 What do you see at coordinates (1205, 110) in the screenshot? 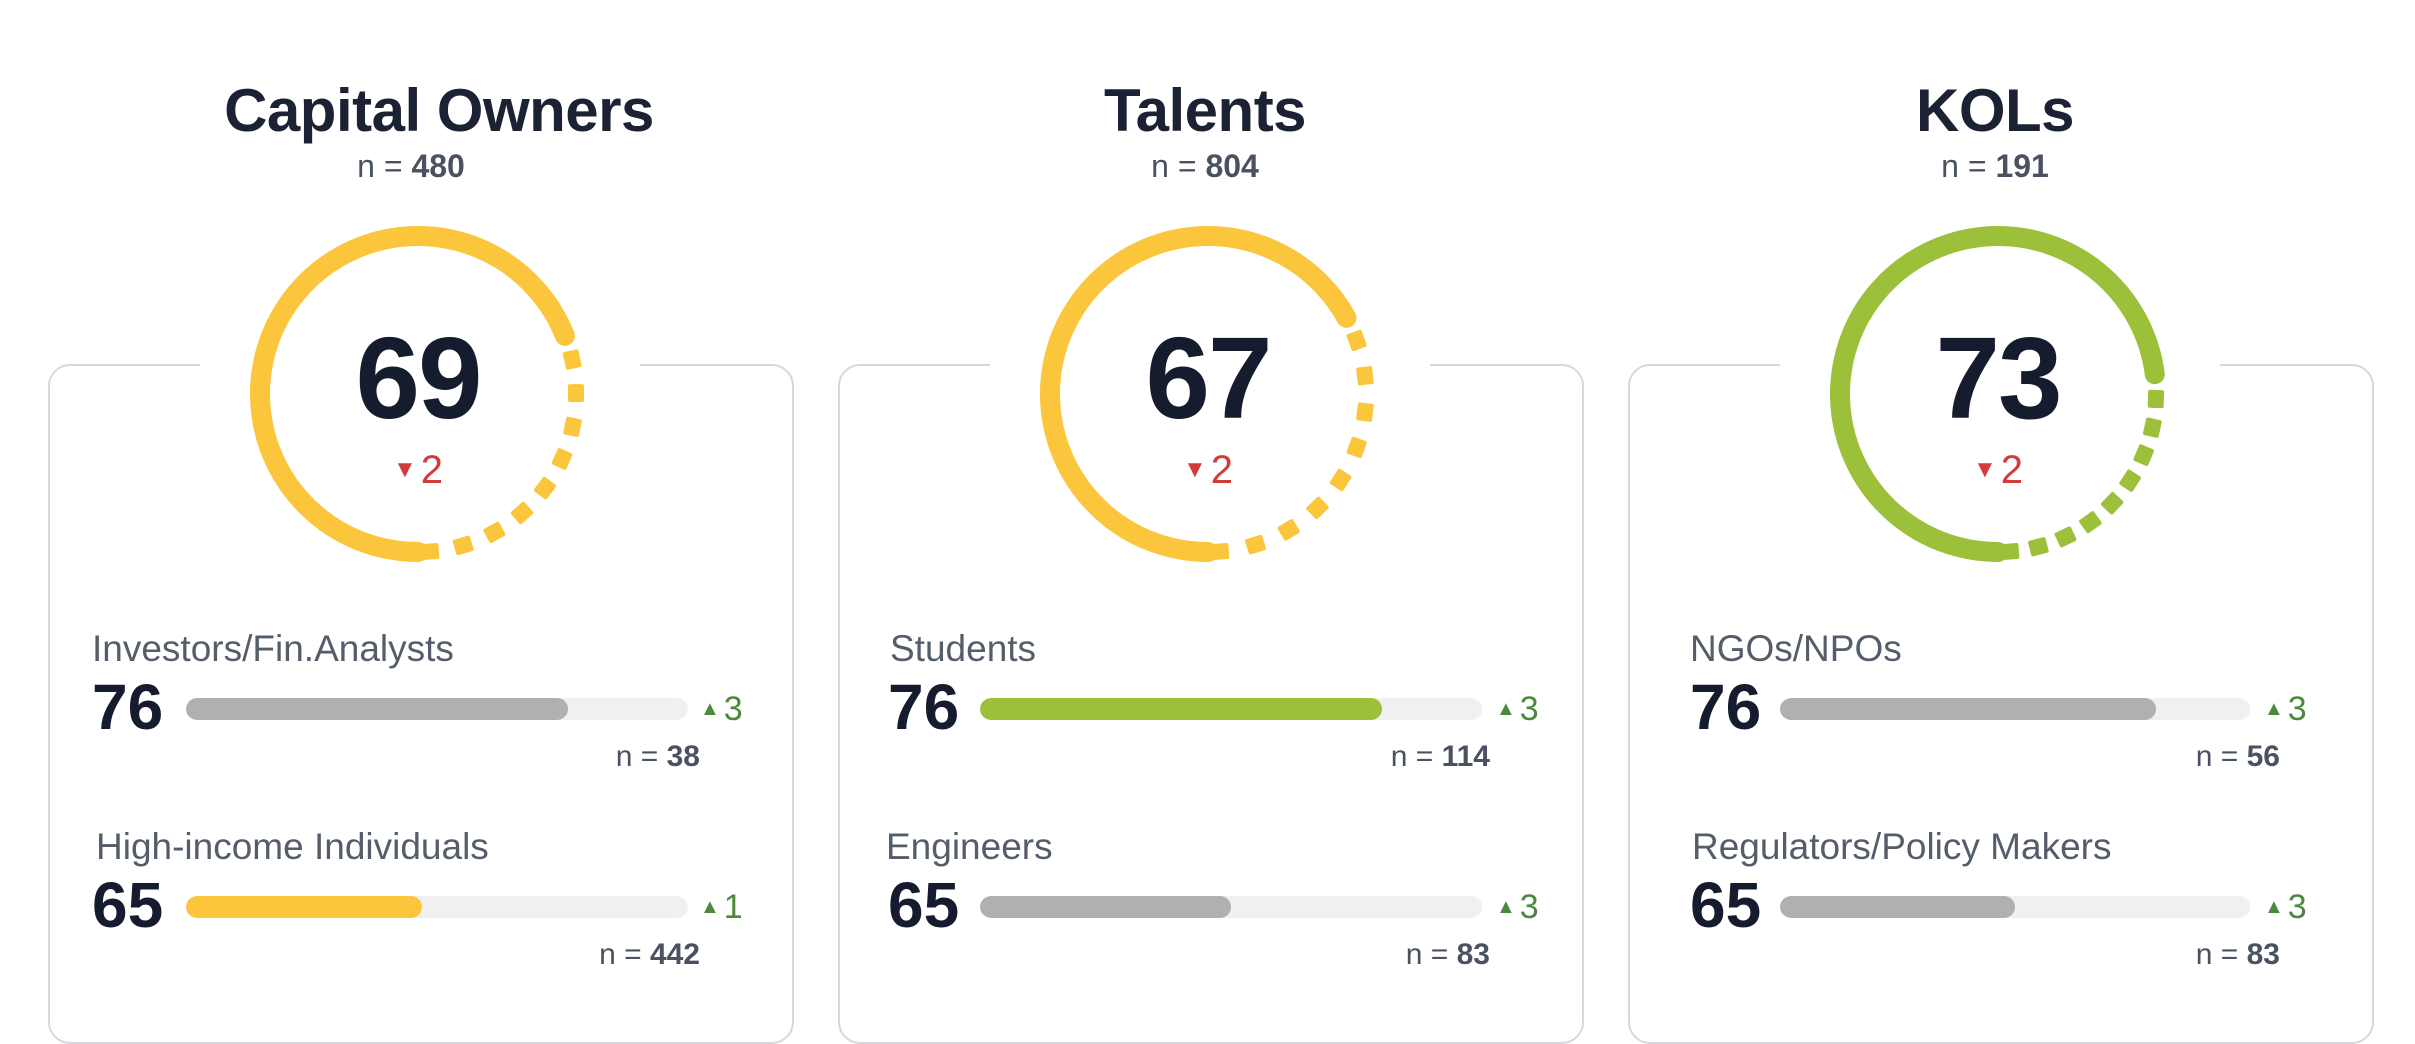
I see `group-title: Talents` at bounding box center [1205, 110].